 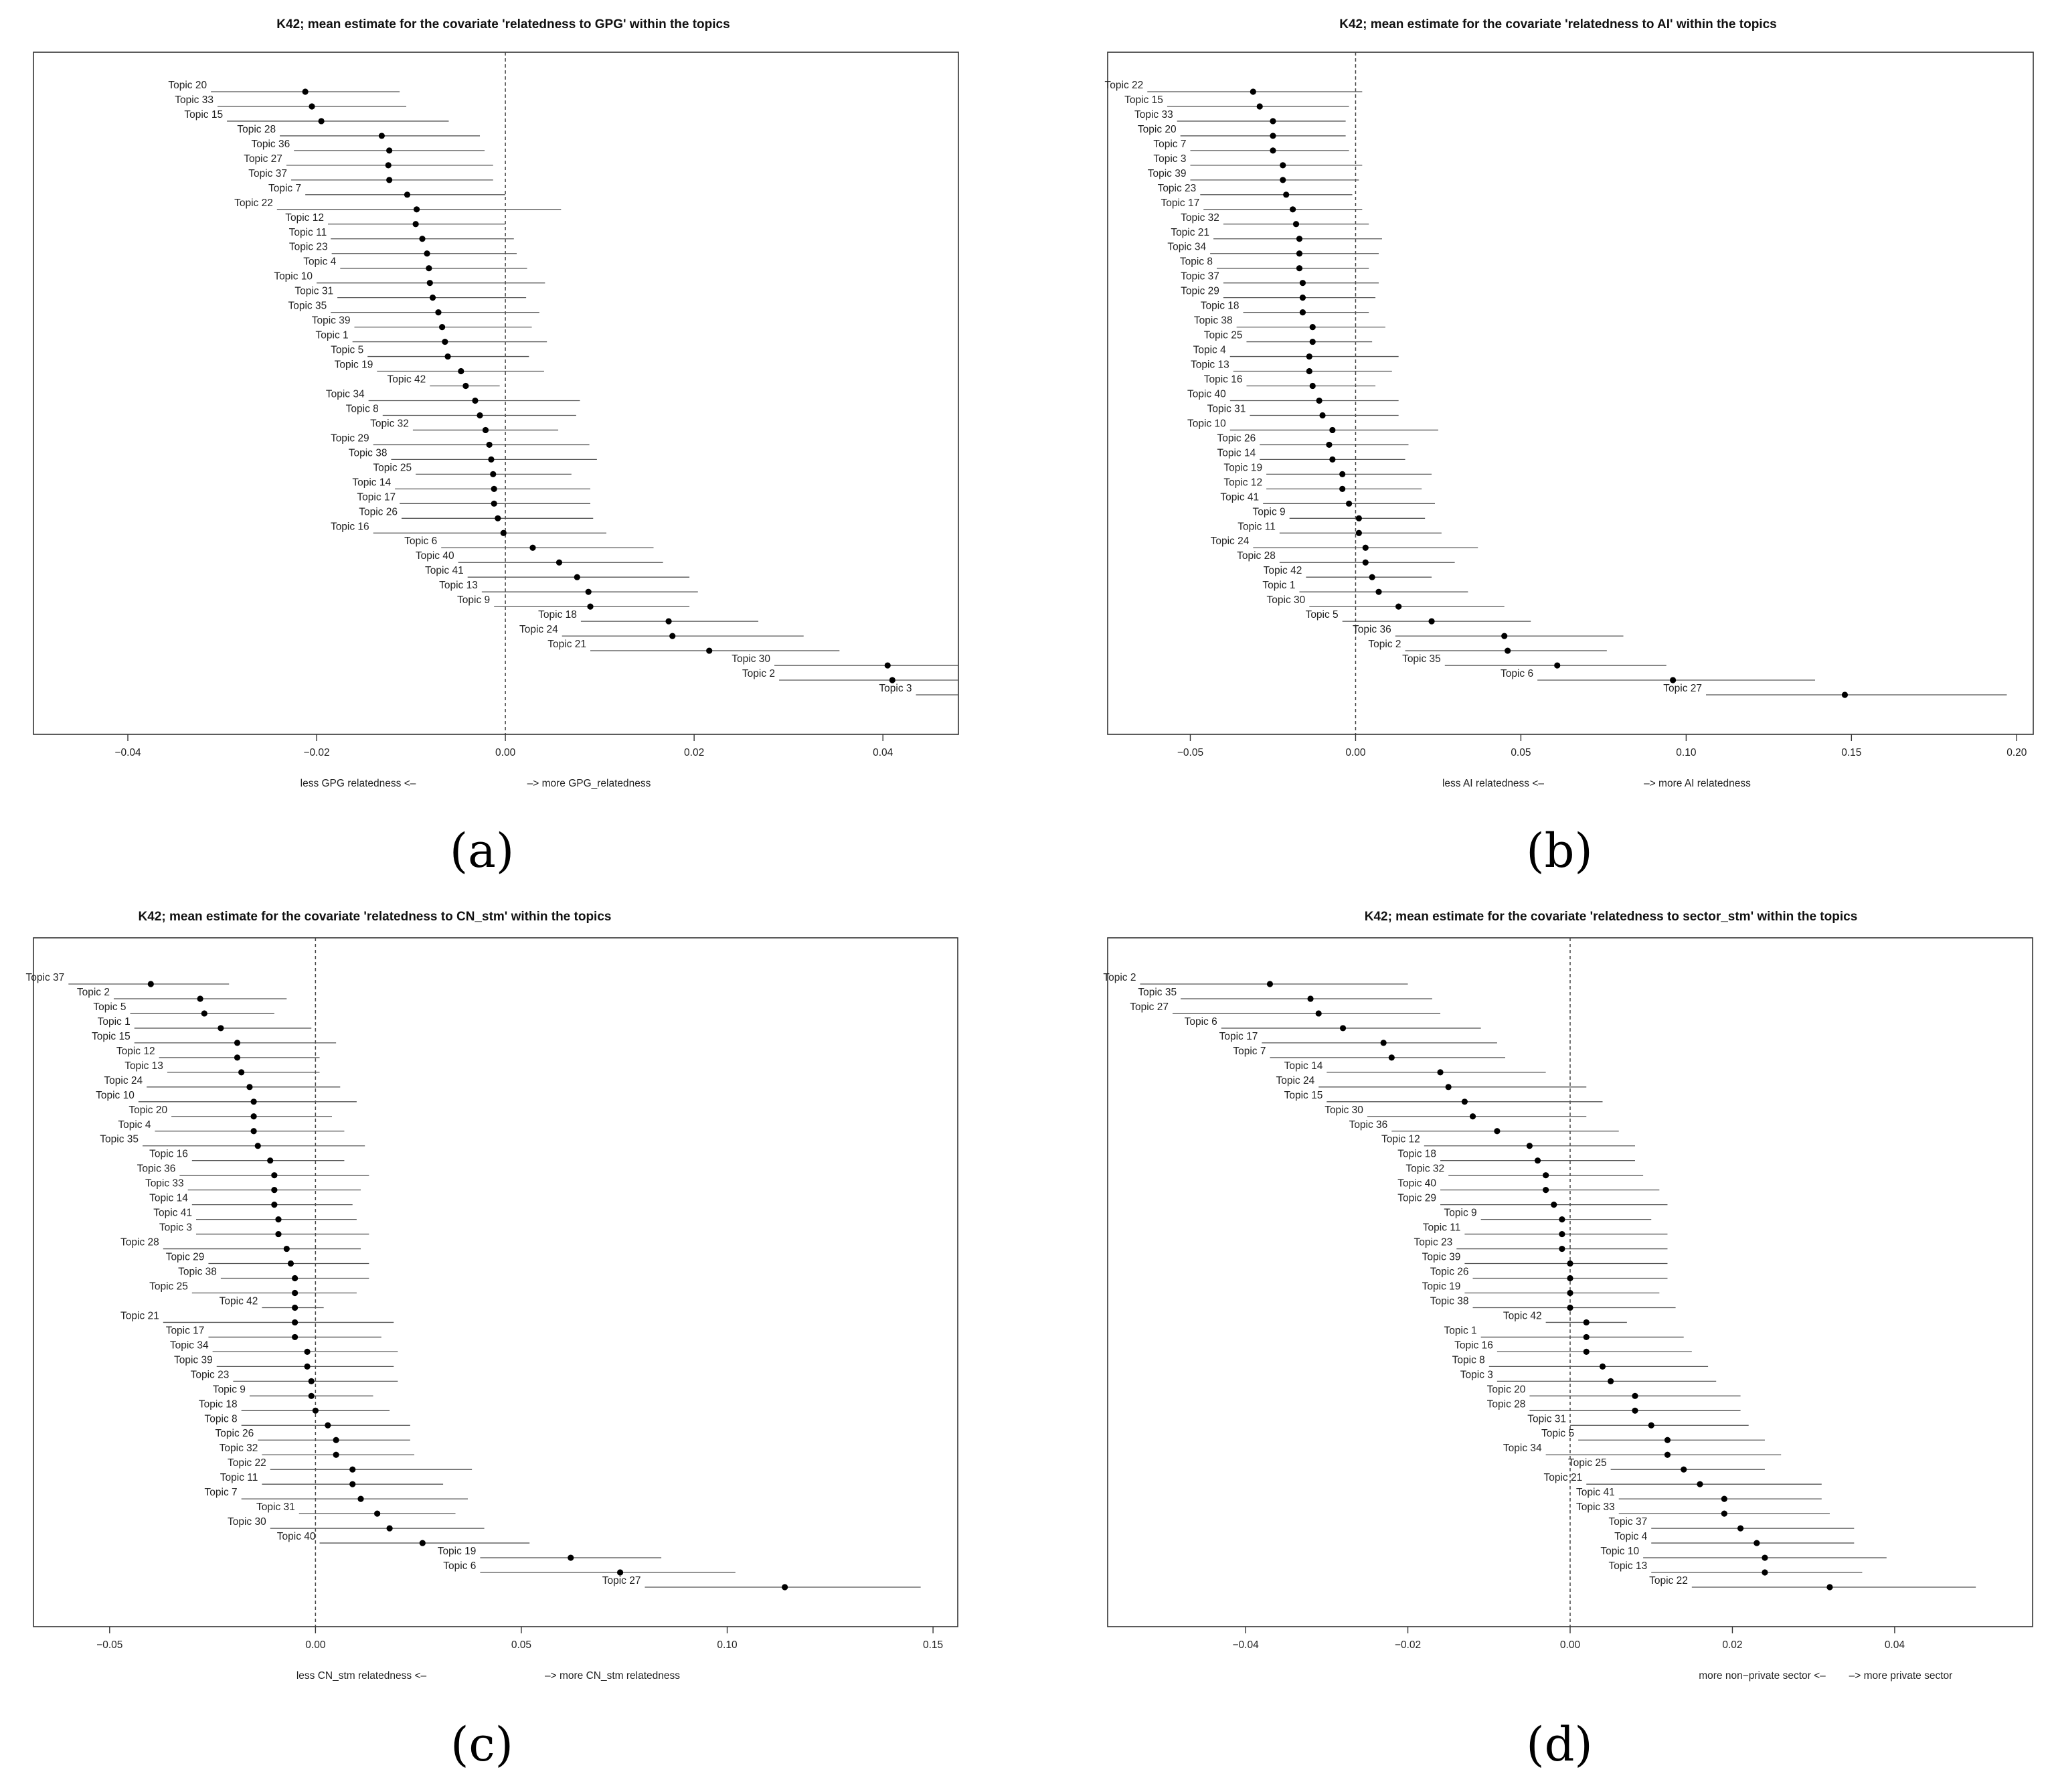 I want to click on chart-b-topic-label: Topic 40, so click(x=1206, y=394).